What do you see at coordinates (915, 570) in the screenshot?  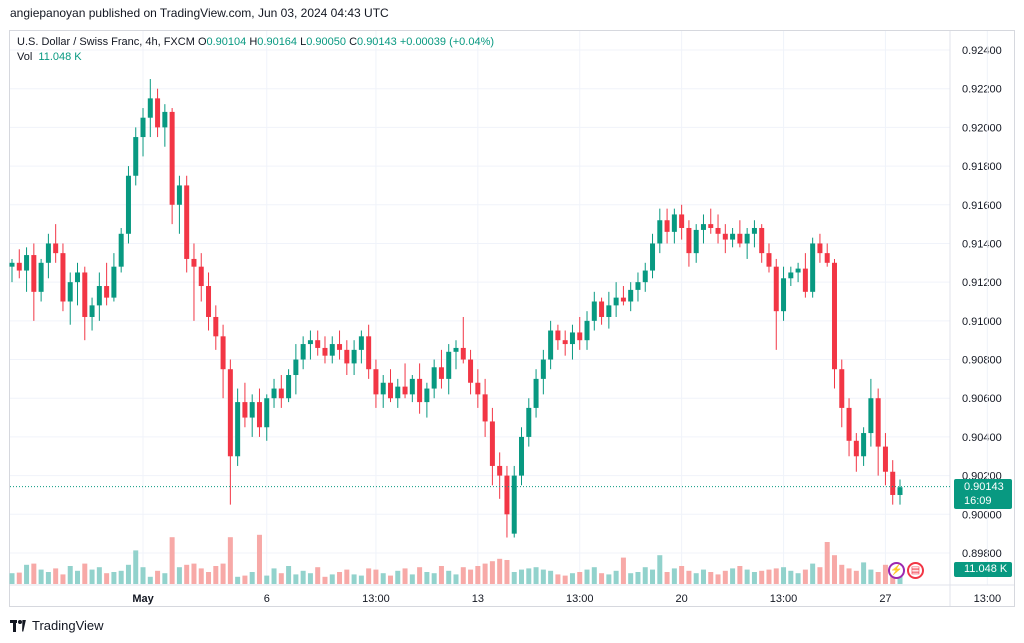 I see `us-flag-icon: ▤` at bounding box center [915, 570].